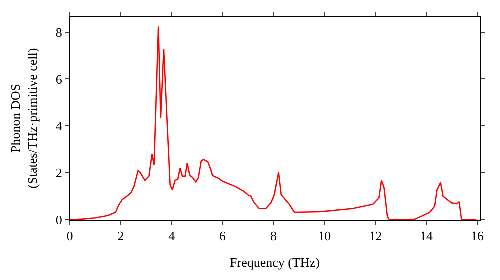 The height and width of the screenshot is (280, 500). I want to click on y-tick-label: 8, so click(59, 32).